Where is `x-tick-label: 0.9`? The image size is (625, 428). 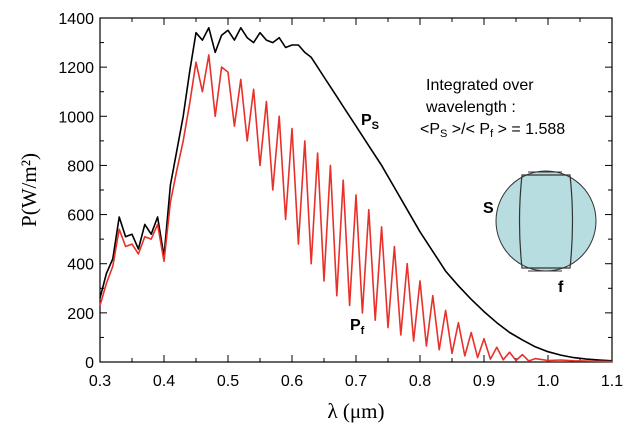 x-tick-label: 0.9 is located at coordinates (484, 381).